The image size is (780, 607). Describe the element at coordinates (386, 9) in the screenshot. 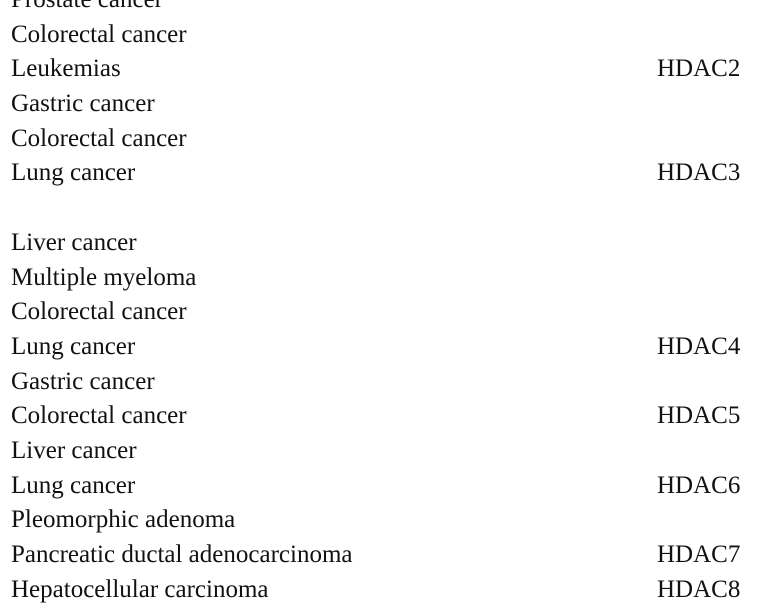

I see `table-row: Prostate cancer` at that location.